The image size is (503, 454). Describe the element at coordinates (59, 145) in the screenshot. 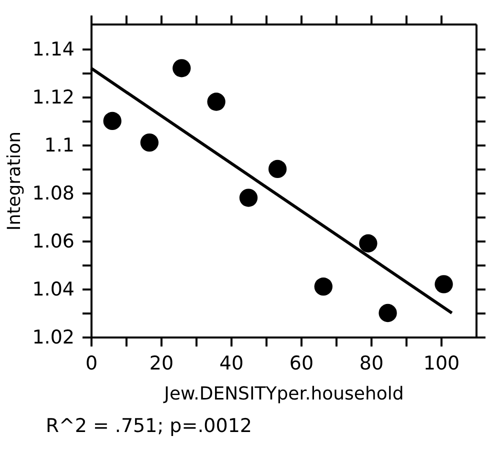

I see `y-tick-label: 1.1` at that location.